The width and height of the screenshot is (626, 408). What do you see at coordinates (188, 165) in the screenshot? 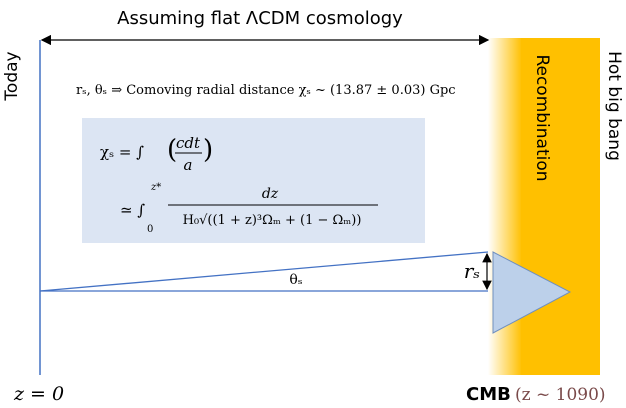
I see `formula-line1-den: a` at bounding box center [188, 165].